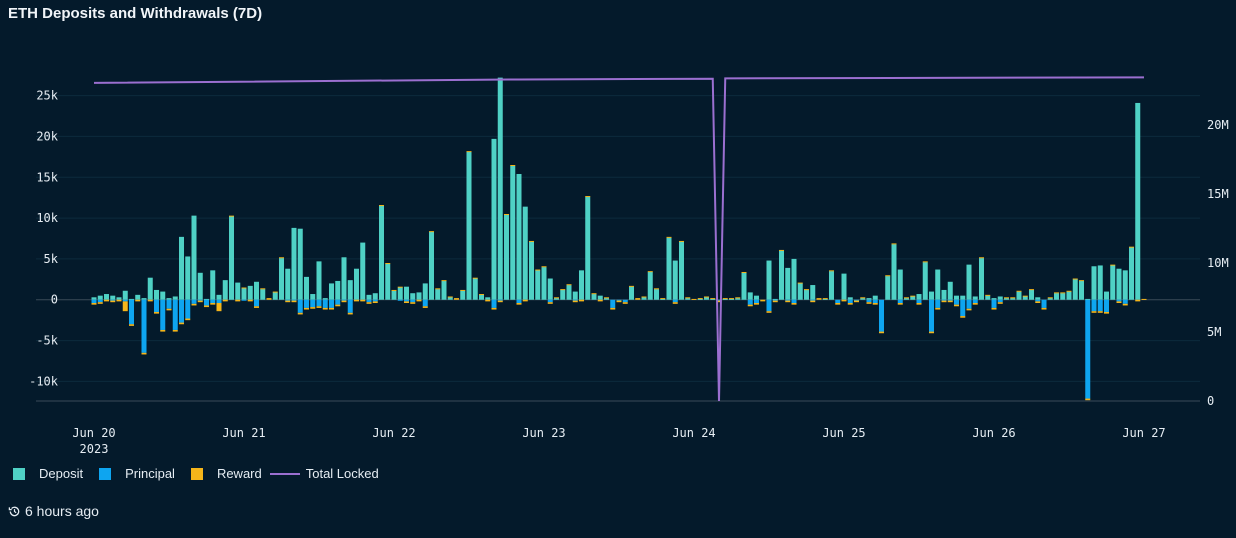 The height and width of the screenshot is (538, 1236). Describe the element at coordinates (62, 511) in the screenshot. I see `updated-text: 6 hours ago` at that location.